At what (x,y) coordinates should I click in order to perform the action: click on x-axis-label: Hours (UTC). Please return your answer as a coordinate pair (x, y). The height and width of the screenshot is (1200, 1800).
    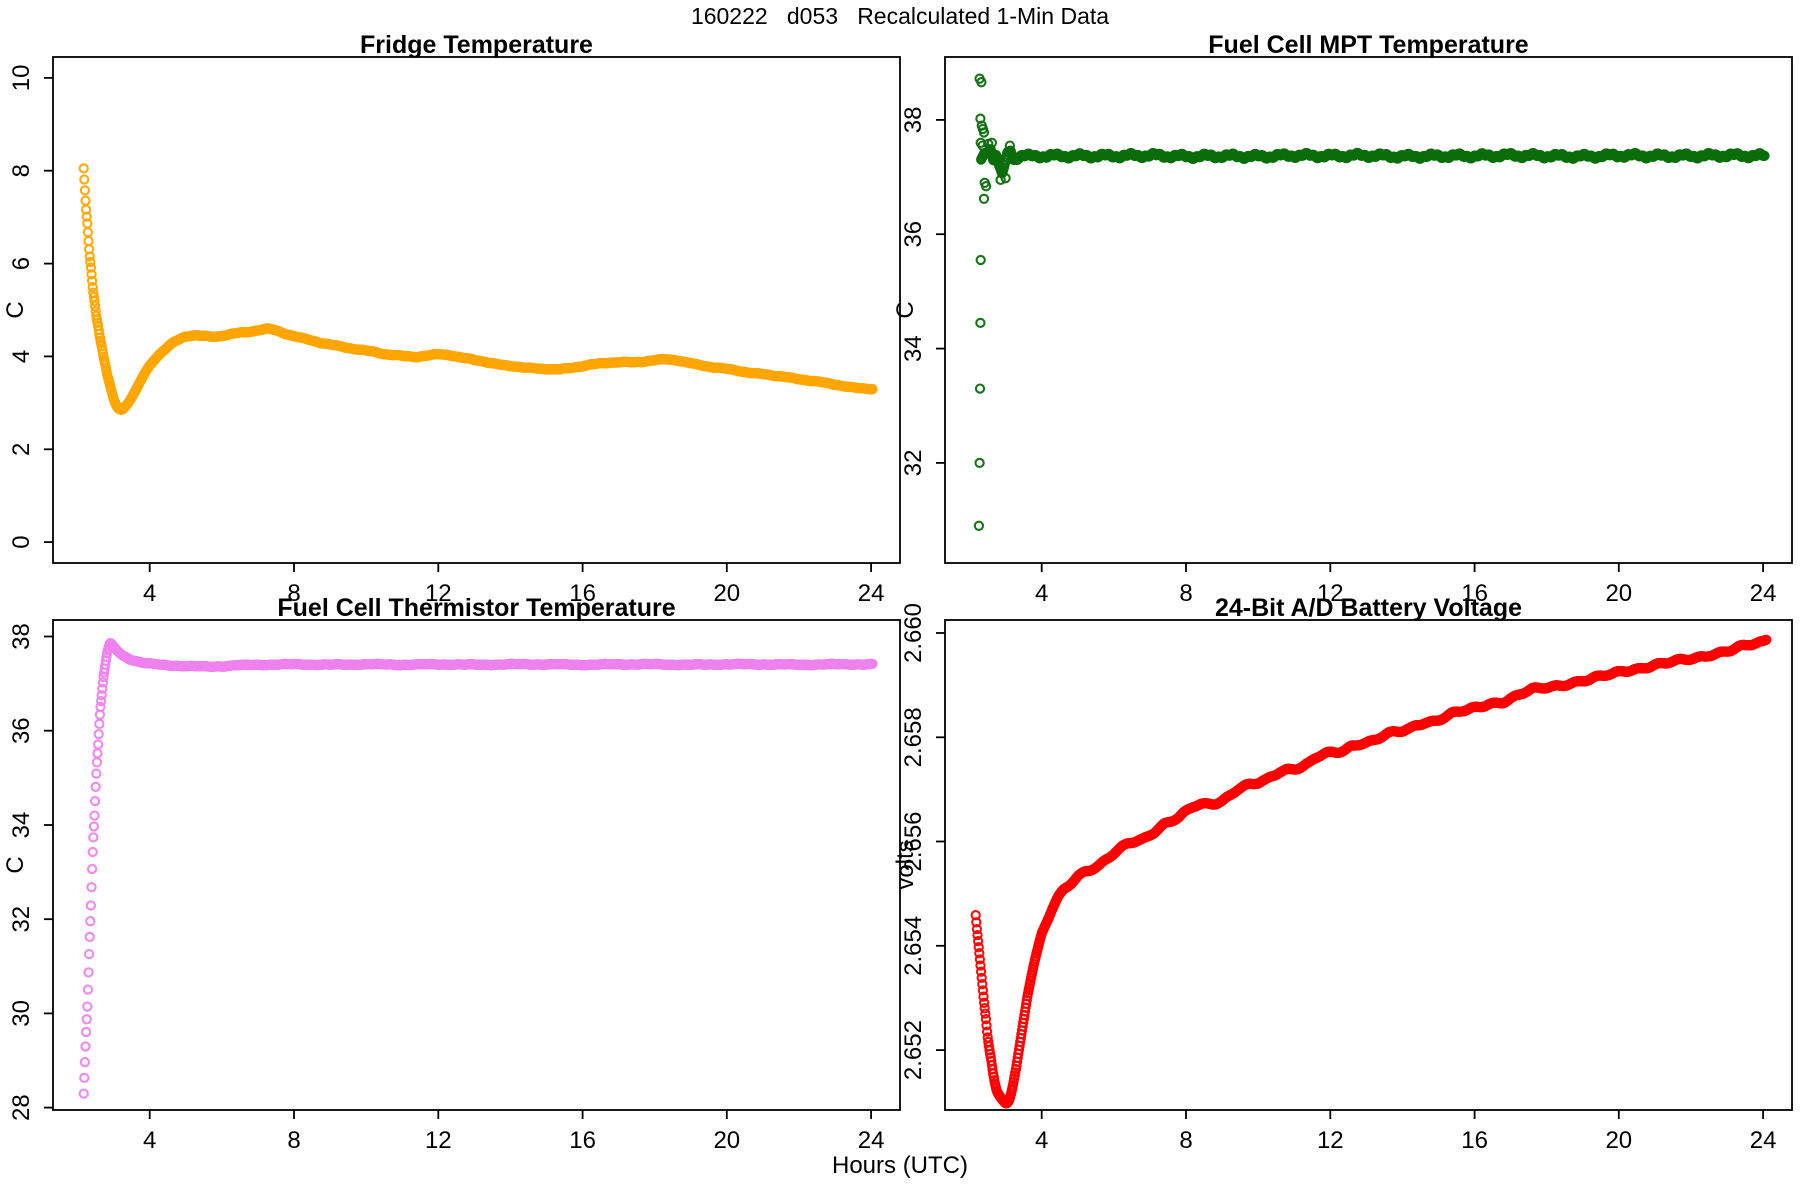
    Looking at the image, I should click on (900, 1165).